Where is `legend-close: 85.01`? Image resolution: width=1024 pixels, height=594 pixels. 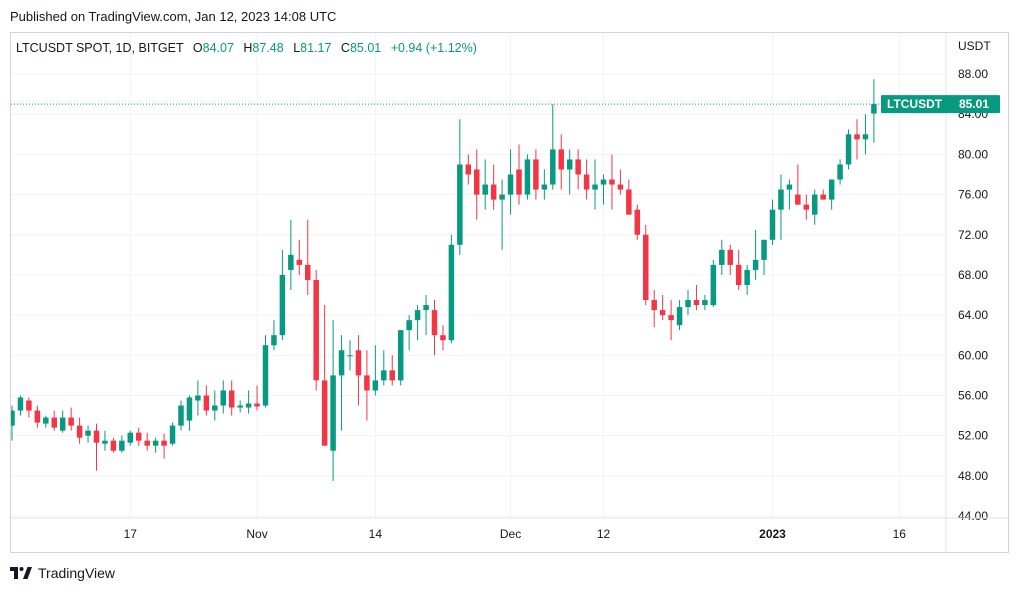
legend-close: 85.01 is located at coordinates (365, 48).